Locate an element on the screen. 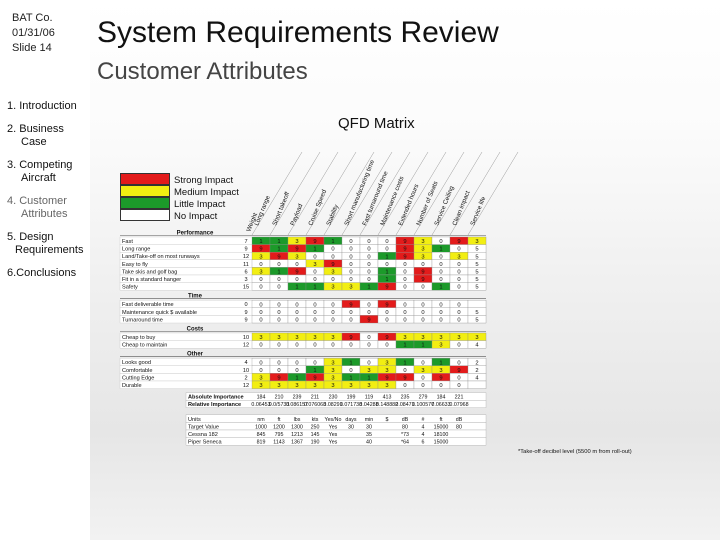 This screenshot has height=540, width=720. target-value: 1213 is located at coordinates (297, 435).